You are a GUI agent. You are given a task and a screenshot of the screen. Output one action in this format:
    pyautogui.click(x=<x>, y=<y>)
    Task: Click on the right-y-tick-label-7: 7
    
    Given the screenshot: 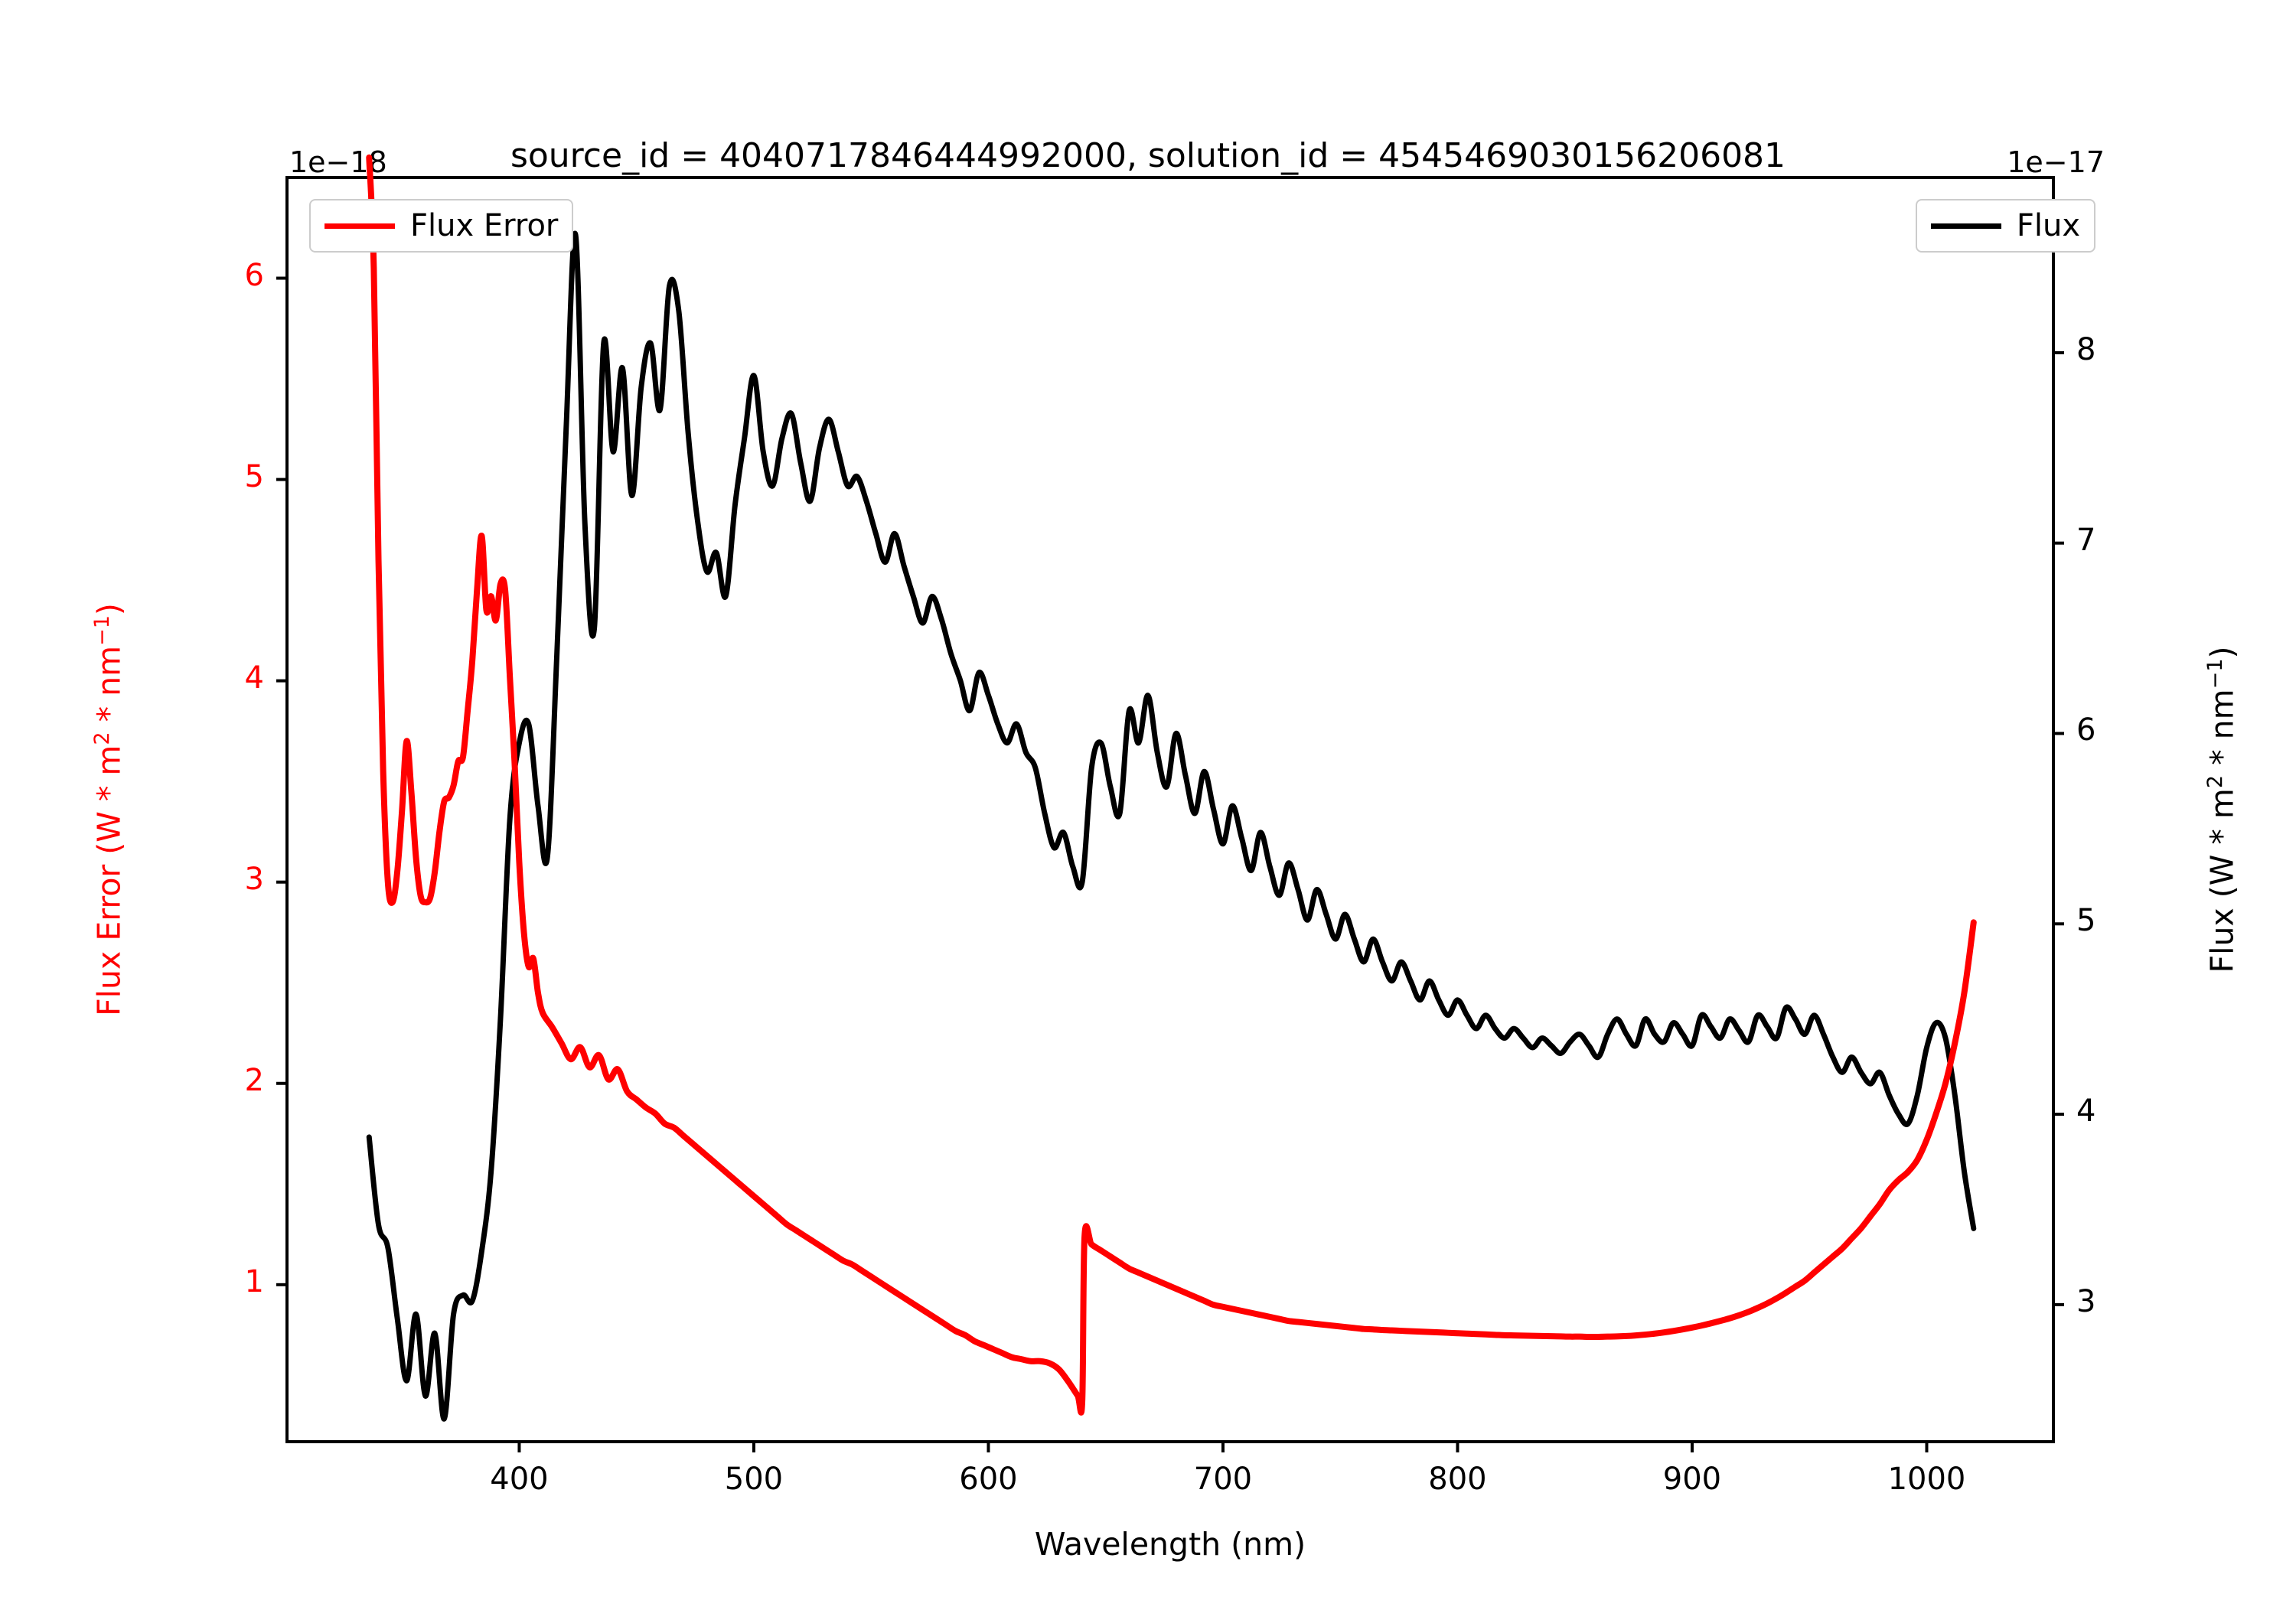 What is the action you would take?
    pyautogui.click(x=2086, y=540)
    